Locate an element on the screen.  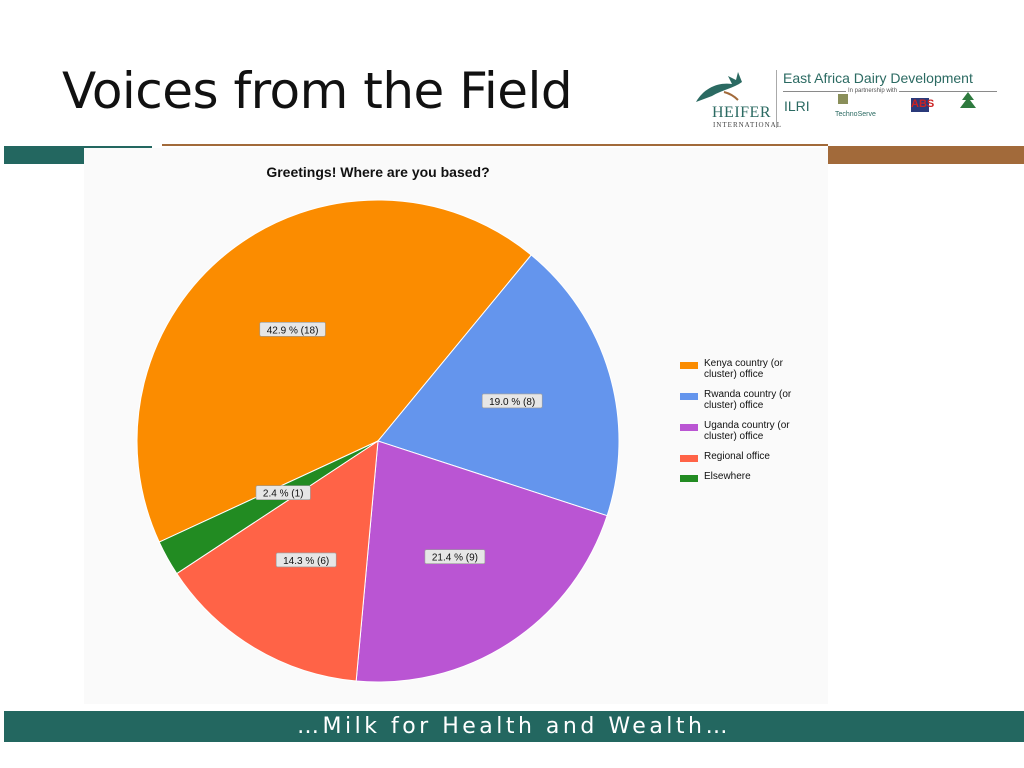
chart-title: Greetings! Where are you based? is located at coordinates (377, 172).